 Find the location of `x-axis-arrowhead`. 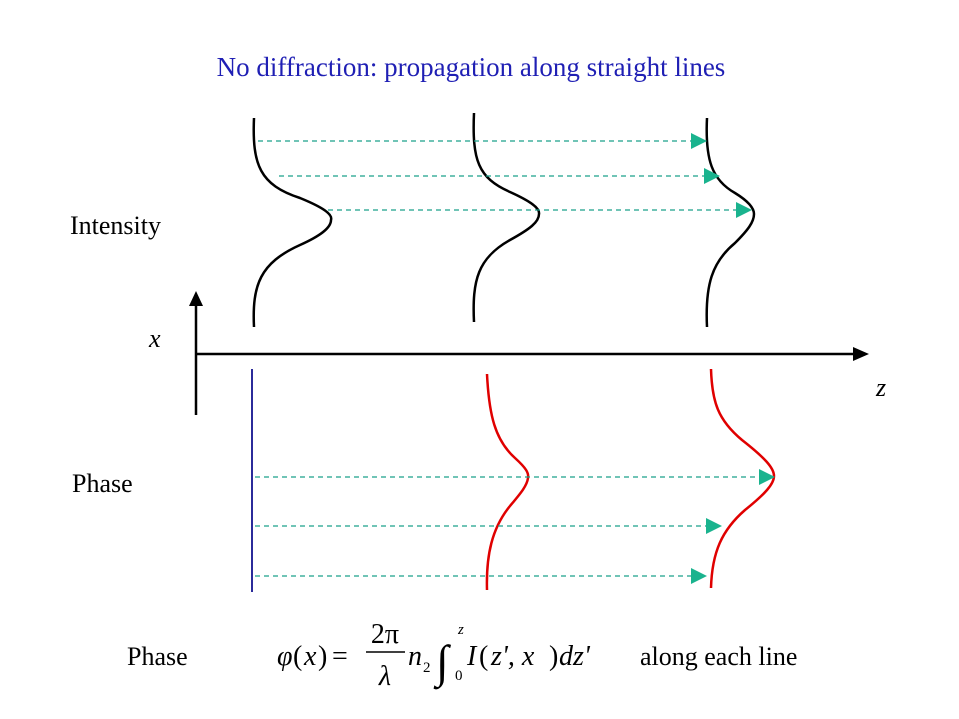

x-axis-arrowhead is located at coordinates (196, 298).